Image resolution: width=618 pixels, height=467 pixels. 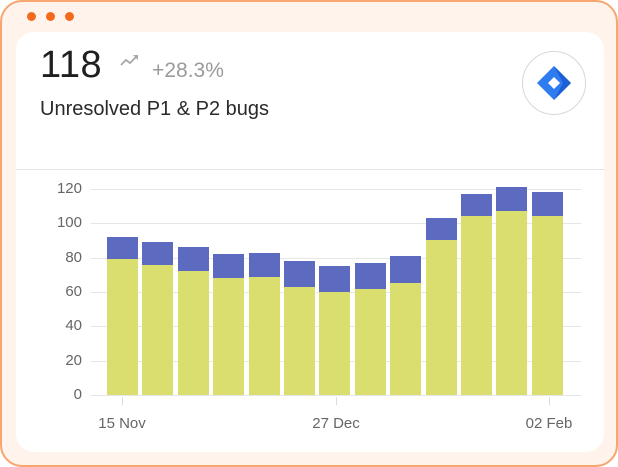 What do you see at coordinates (69, 188) in the screenshot?
I see `y-axis-tick-label: 120` at bounding box center [69, 188].